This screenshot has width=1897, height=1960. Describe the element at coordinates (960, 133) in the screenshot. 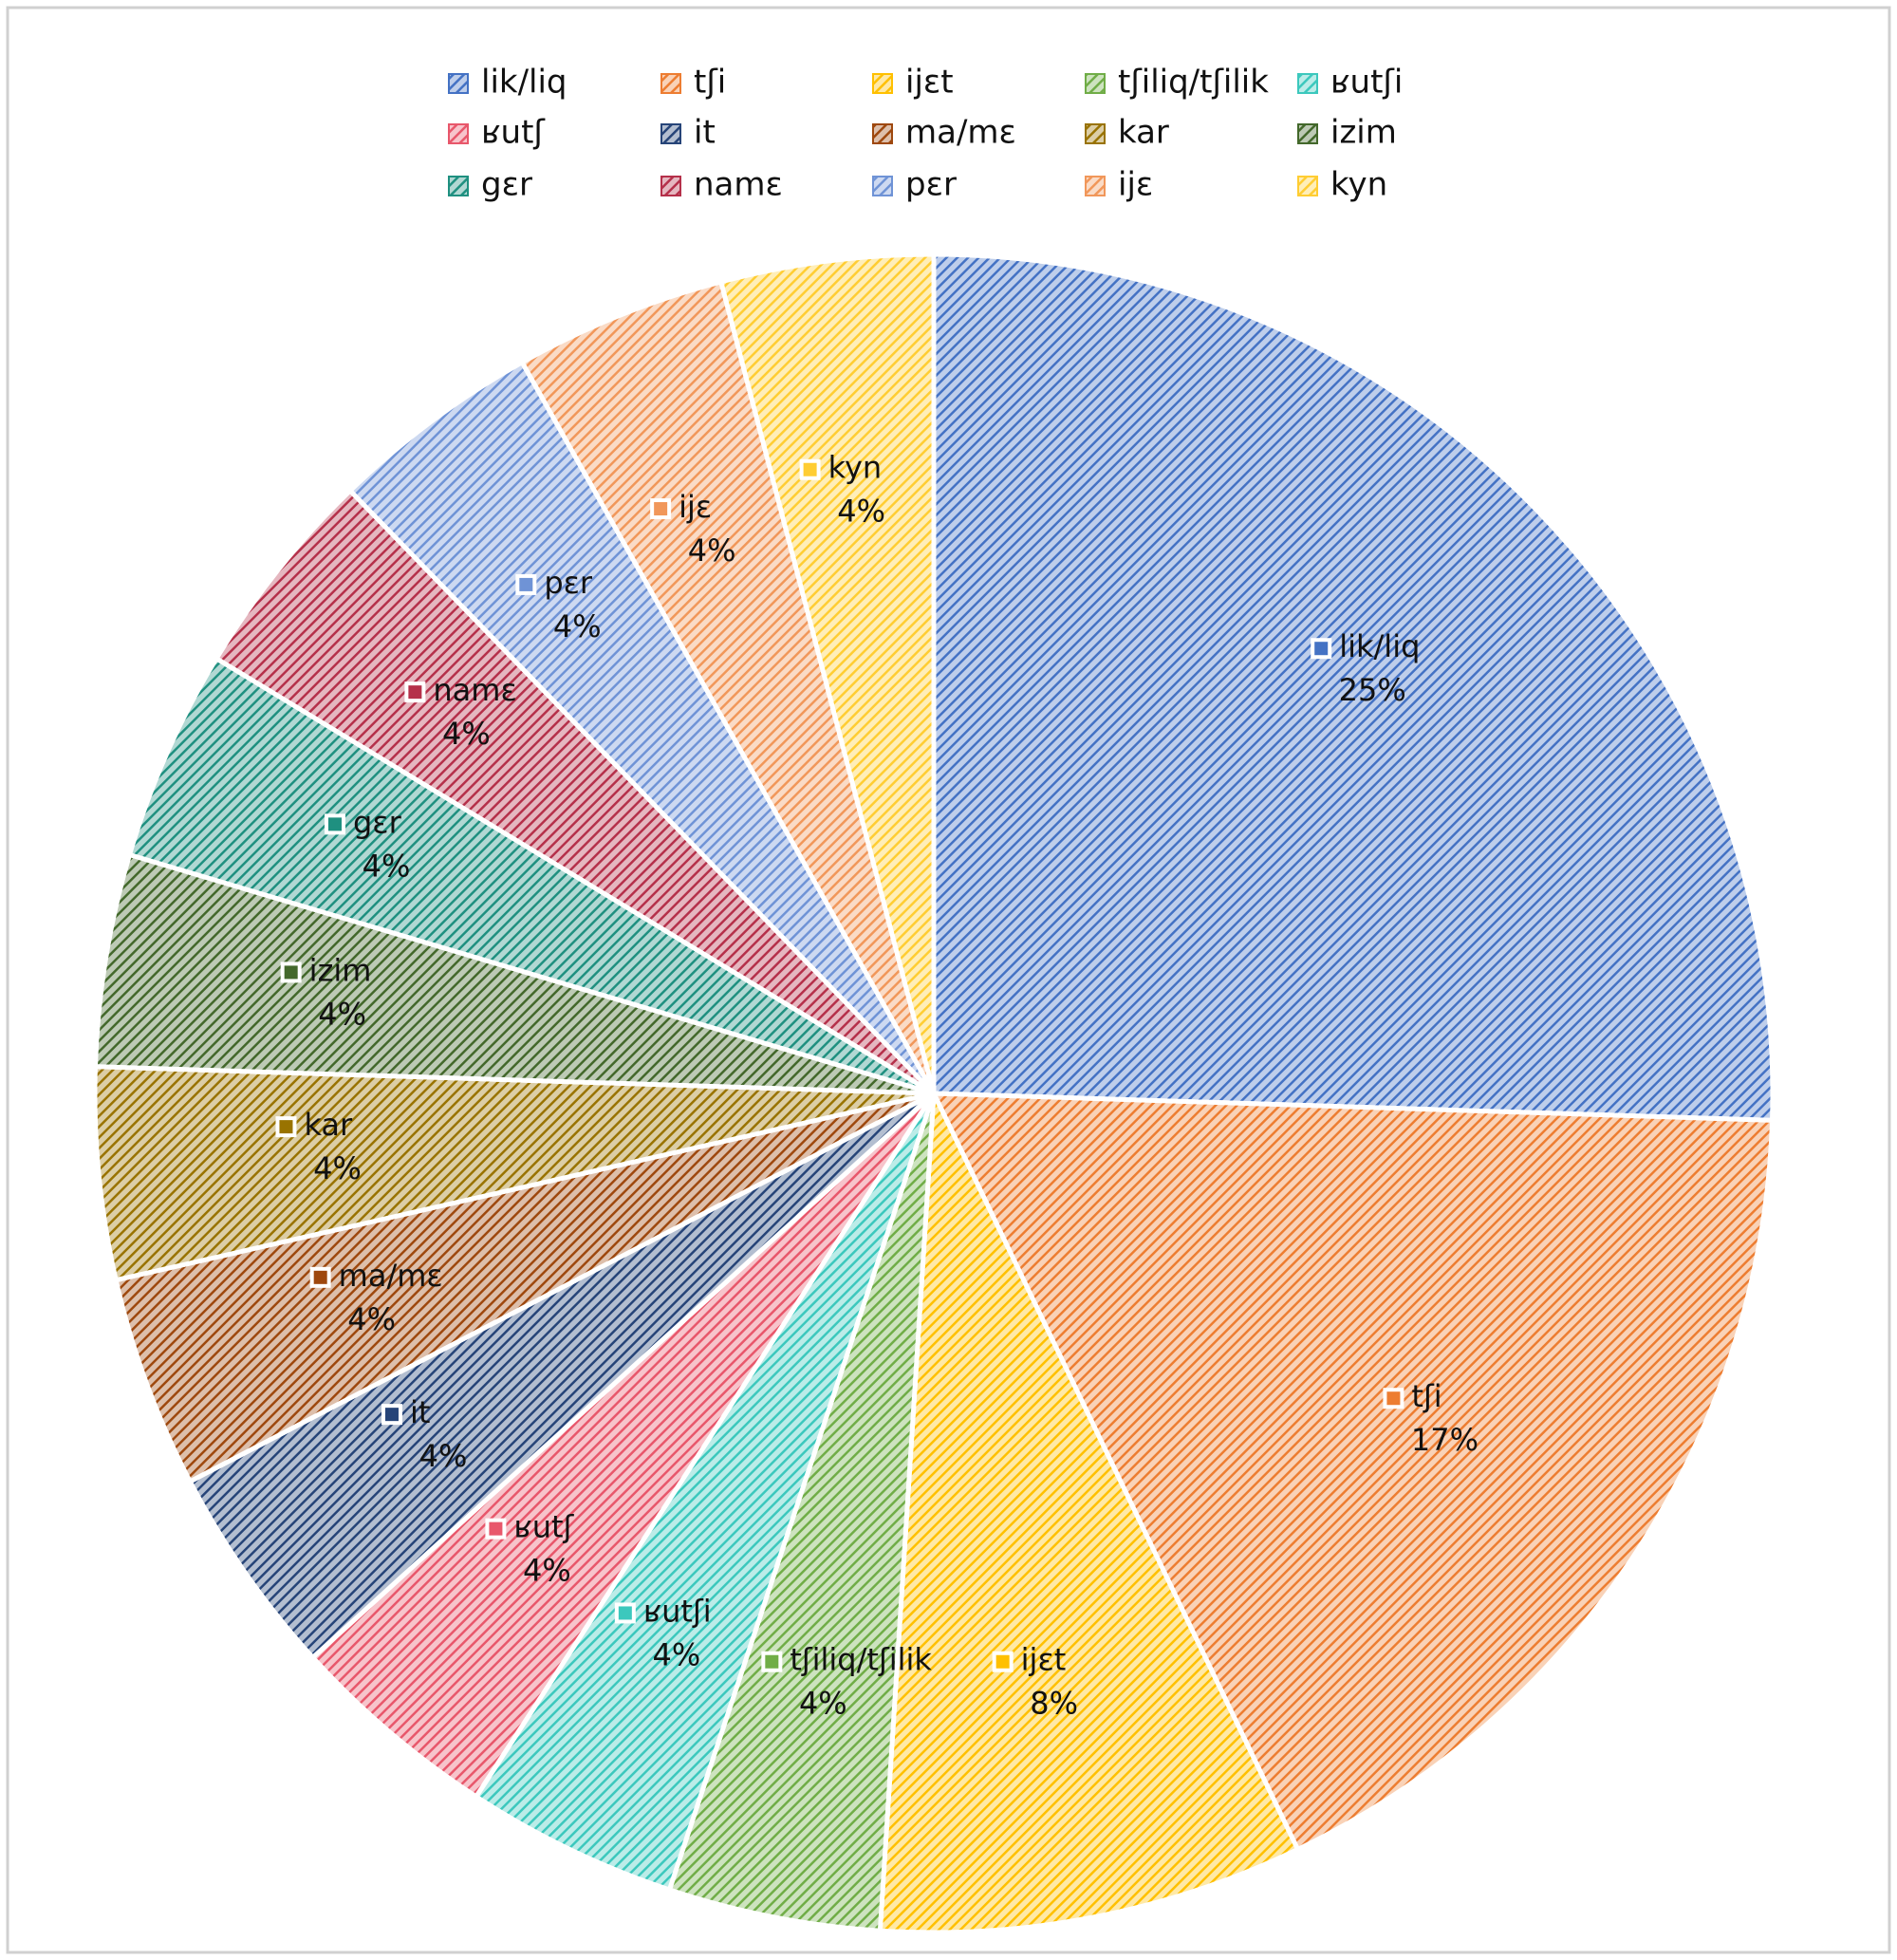

I see `legend-label: ma/mɛ` at that location.